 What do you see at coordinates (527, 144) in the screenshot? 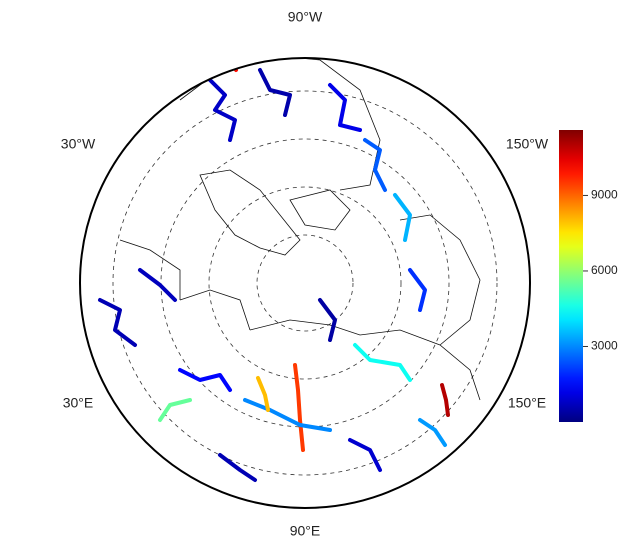
I see `lon-label: 150°W` at bounding box center [527, 144].